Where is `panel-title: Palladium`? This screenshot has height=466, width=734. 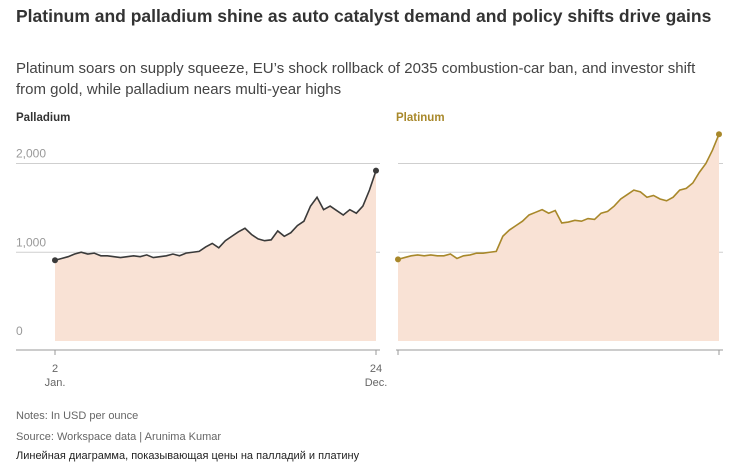 panel-title: Palladium is located at coordinates (43, 118).